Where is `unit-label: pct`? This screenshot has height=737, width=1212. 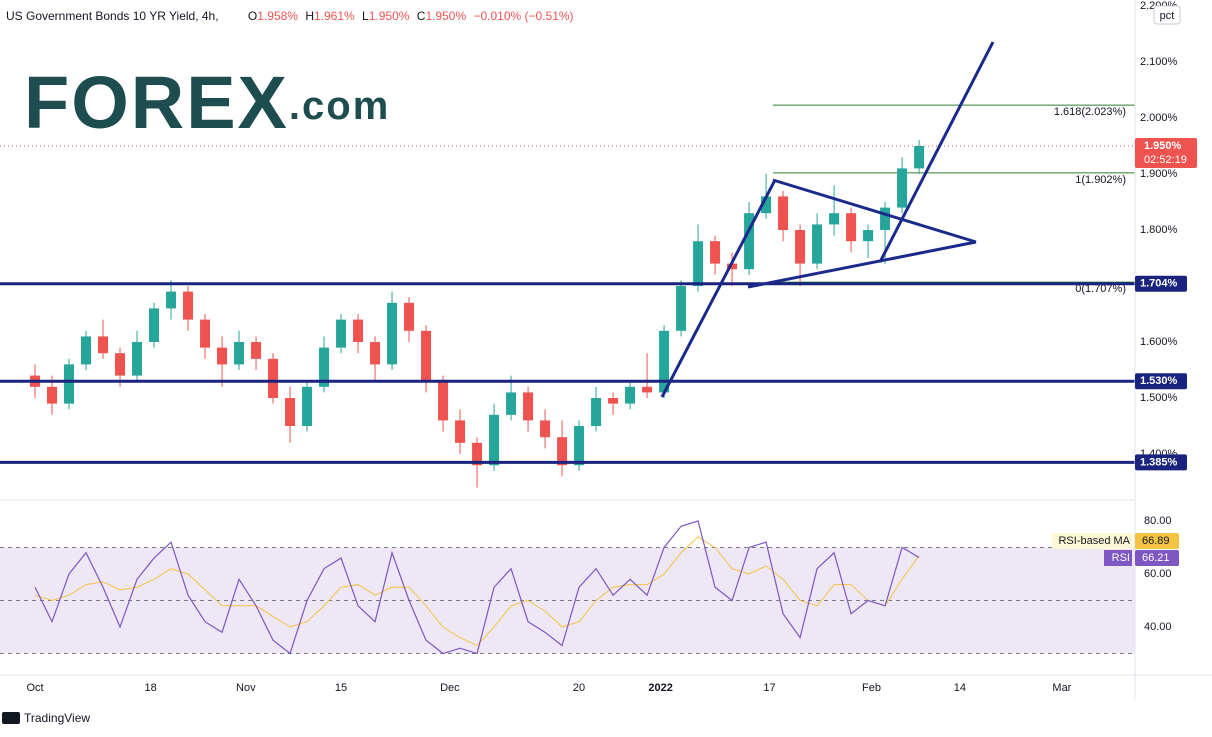 unit-label: pct is located at coordinates (1167, 16).